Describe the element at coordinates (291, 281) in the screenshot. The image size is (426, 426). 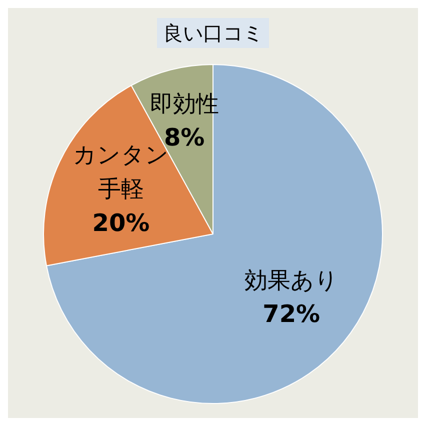
I see `slice-label: 効果あり` at that location.